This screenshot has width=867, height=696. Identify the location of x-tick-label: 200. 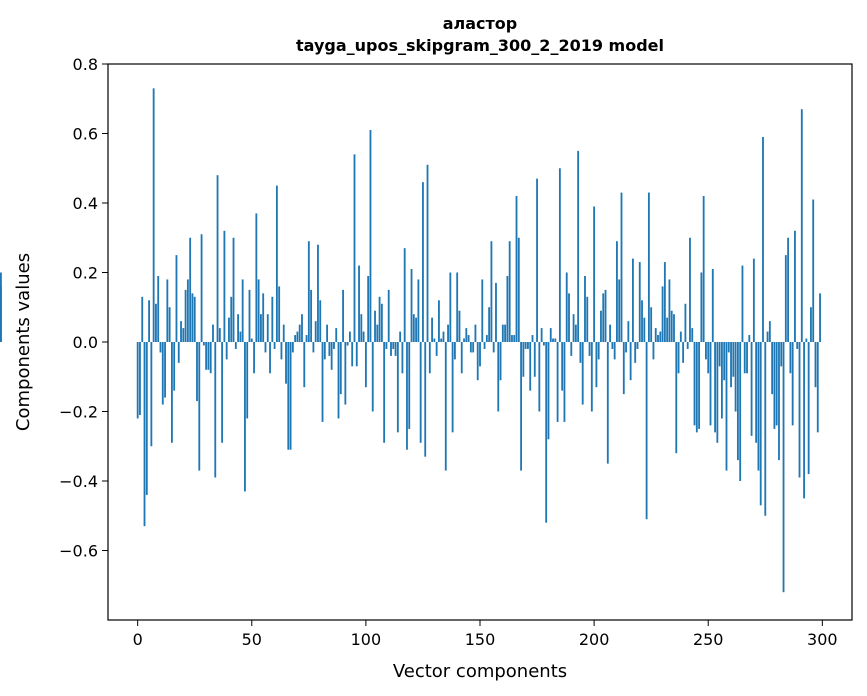
(594, 639).